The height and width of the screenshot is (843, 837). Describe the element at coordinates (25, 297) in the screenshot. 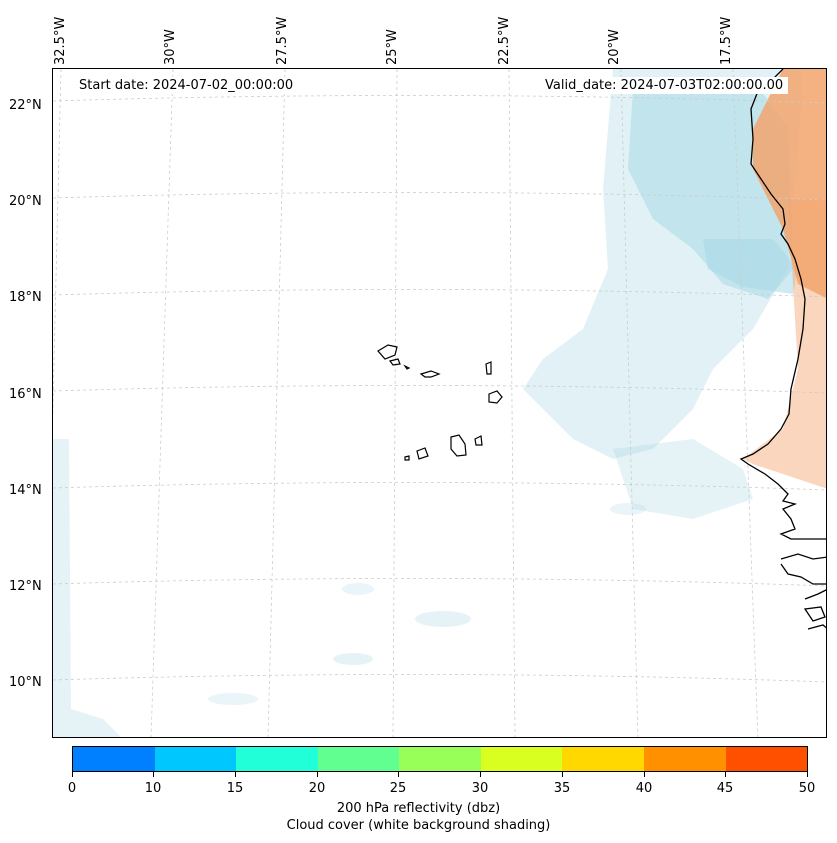

I see `lat-label-18n: 18°N` at that location.